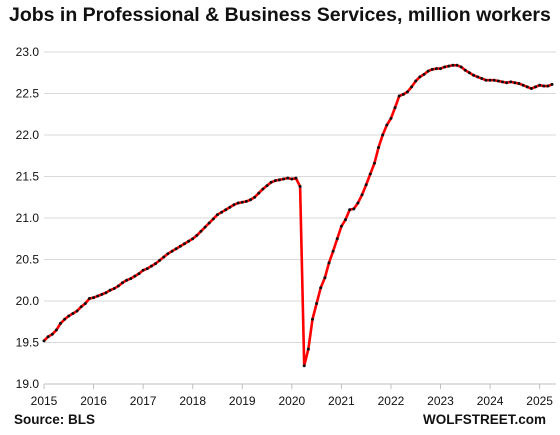  I want to click on y-tick-label: 22.5, so click(28, 94).